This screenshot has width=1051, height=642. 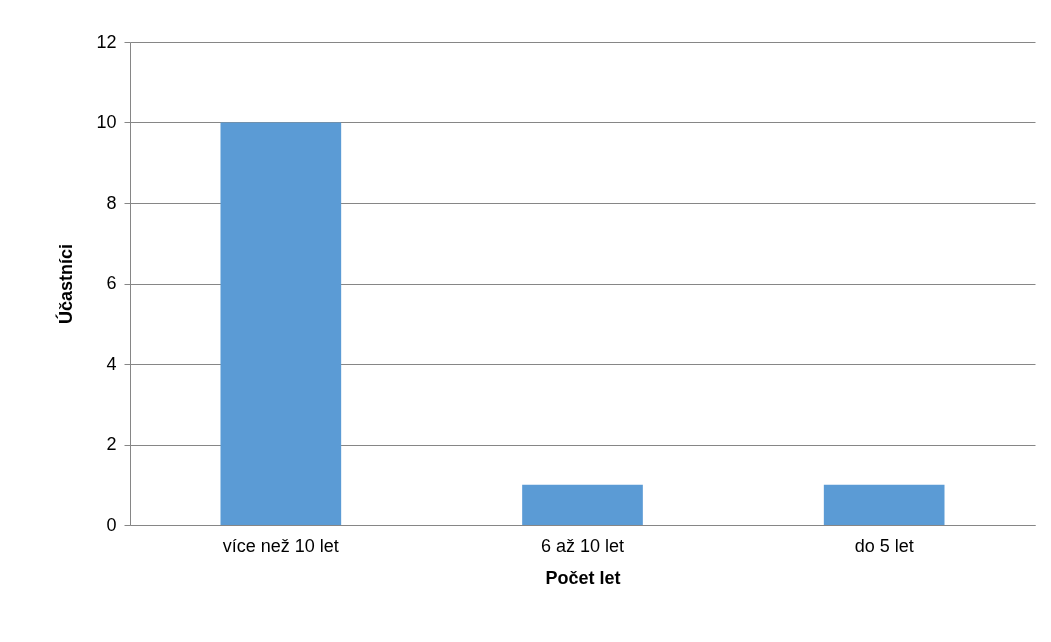 What do you see at coordinates (111, 524) in the screenshot?
I see `y-tick-label: 0` at bounding box center [111, 524].